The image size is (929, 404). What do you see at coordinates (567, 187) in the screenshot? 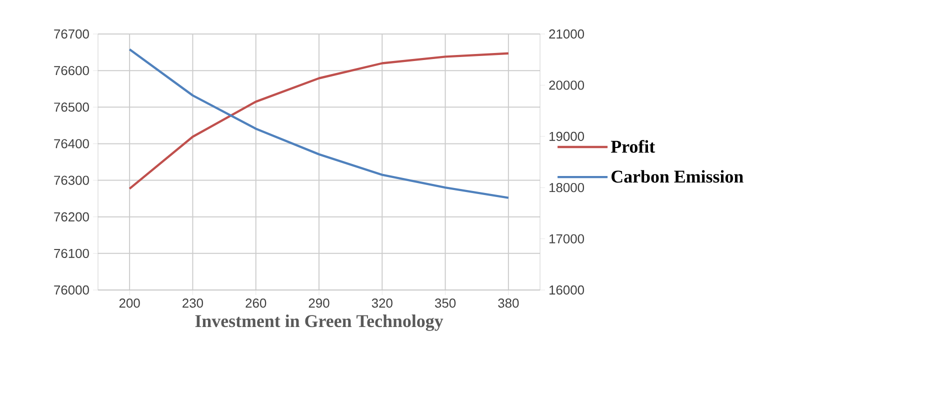
I see `y2-tick-label: 18000` at bounding box center [567, 187].